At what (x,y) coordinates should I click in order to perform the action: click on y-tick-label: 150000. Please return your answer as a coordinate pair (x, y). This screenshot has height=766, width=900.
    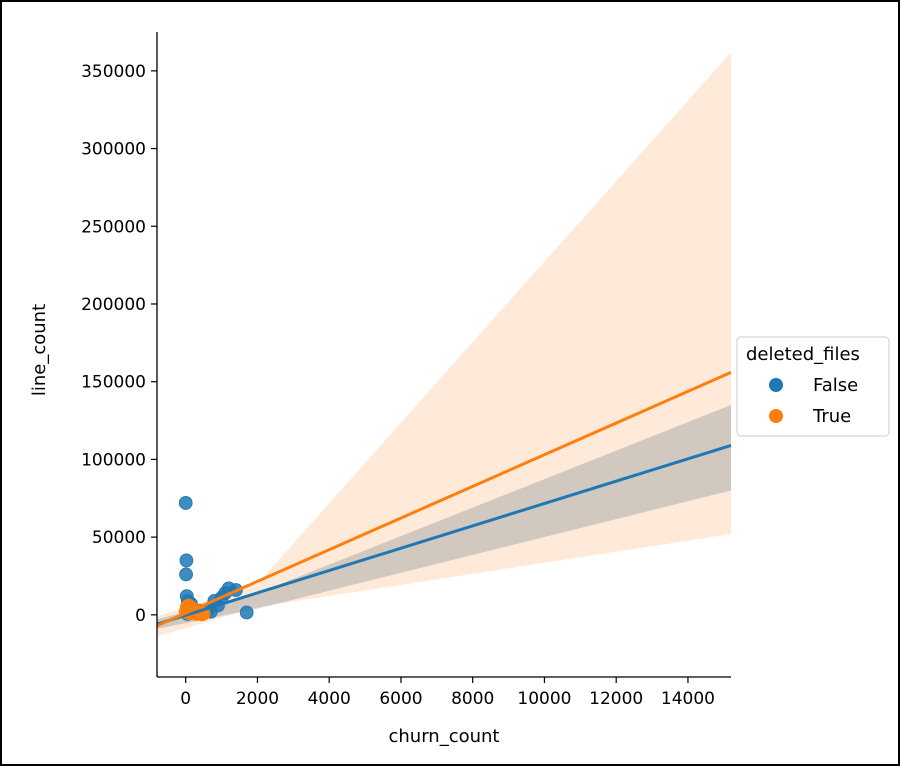
    Looking at the image, I should click on (113, 383).